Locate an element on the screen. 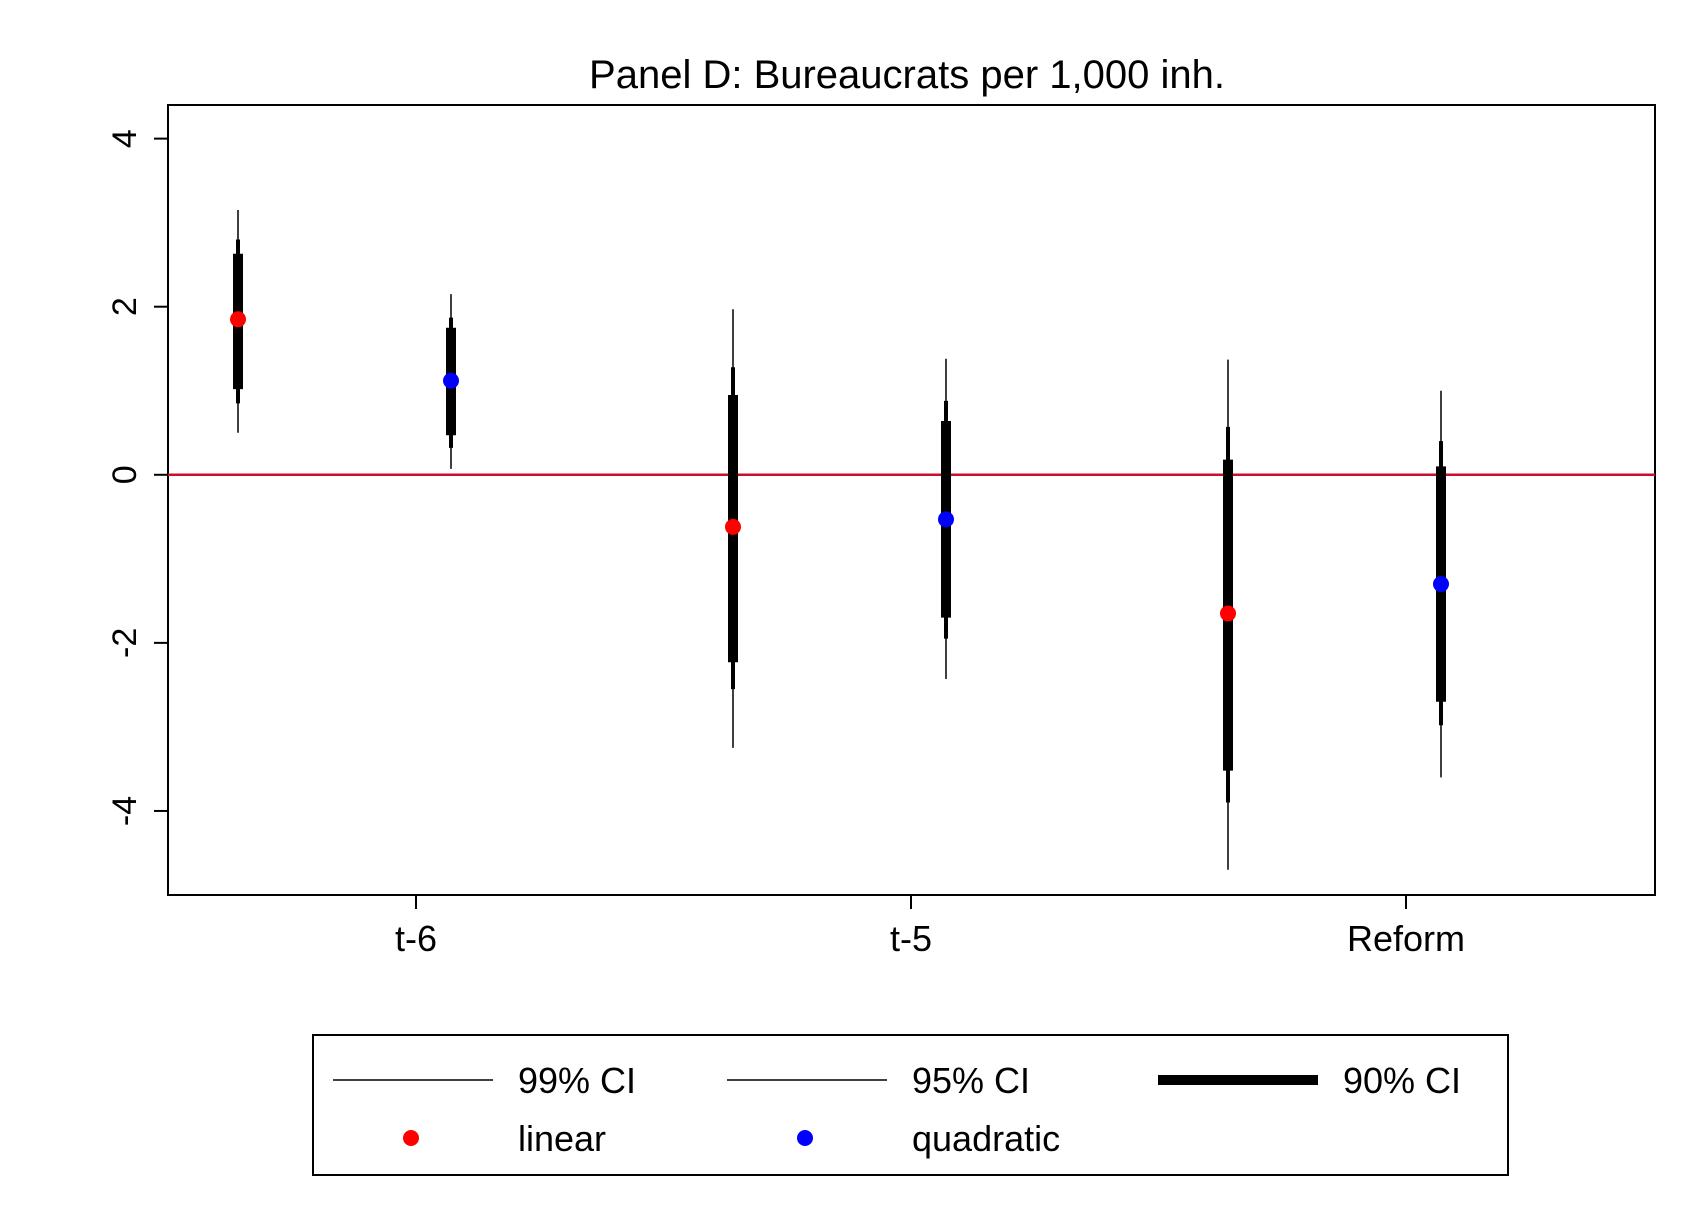  legend-label: 95% CI is located at coordinates (971, 1080).